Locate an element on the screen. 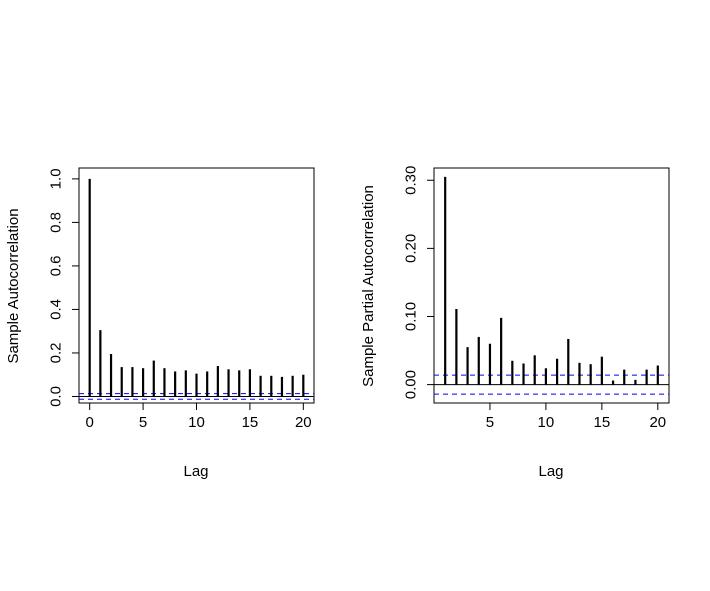 This screenshot has height=591, width=710. pacf-x-tick-label-20: 20 is located at coordinates (657, 422).